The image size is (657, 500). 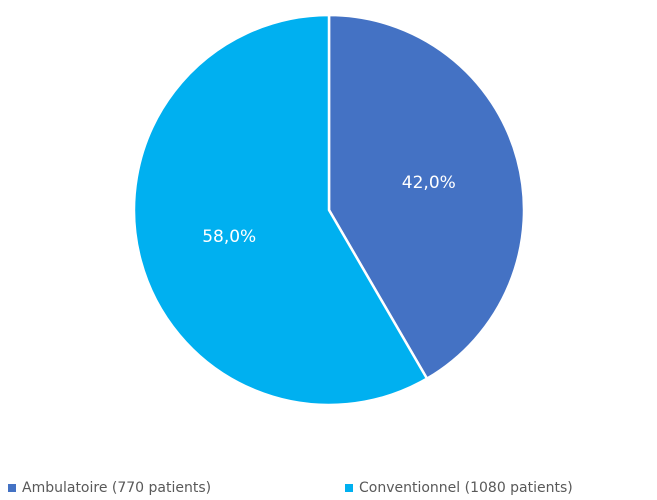 I want to click on legend-label-ambulatoire: Ambulatoire (770 patients), so click(x=117, y=488).